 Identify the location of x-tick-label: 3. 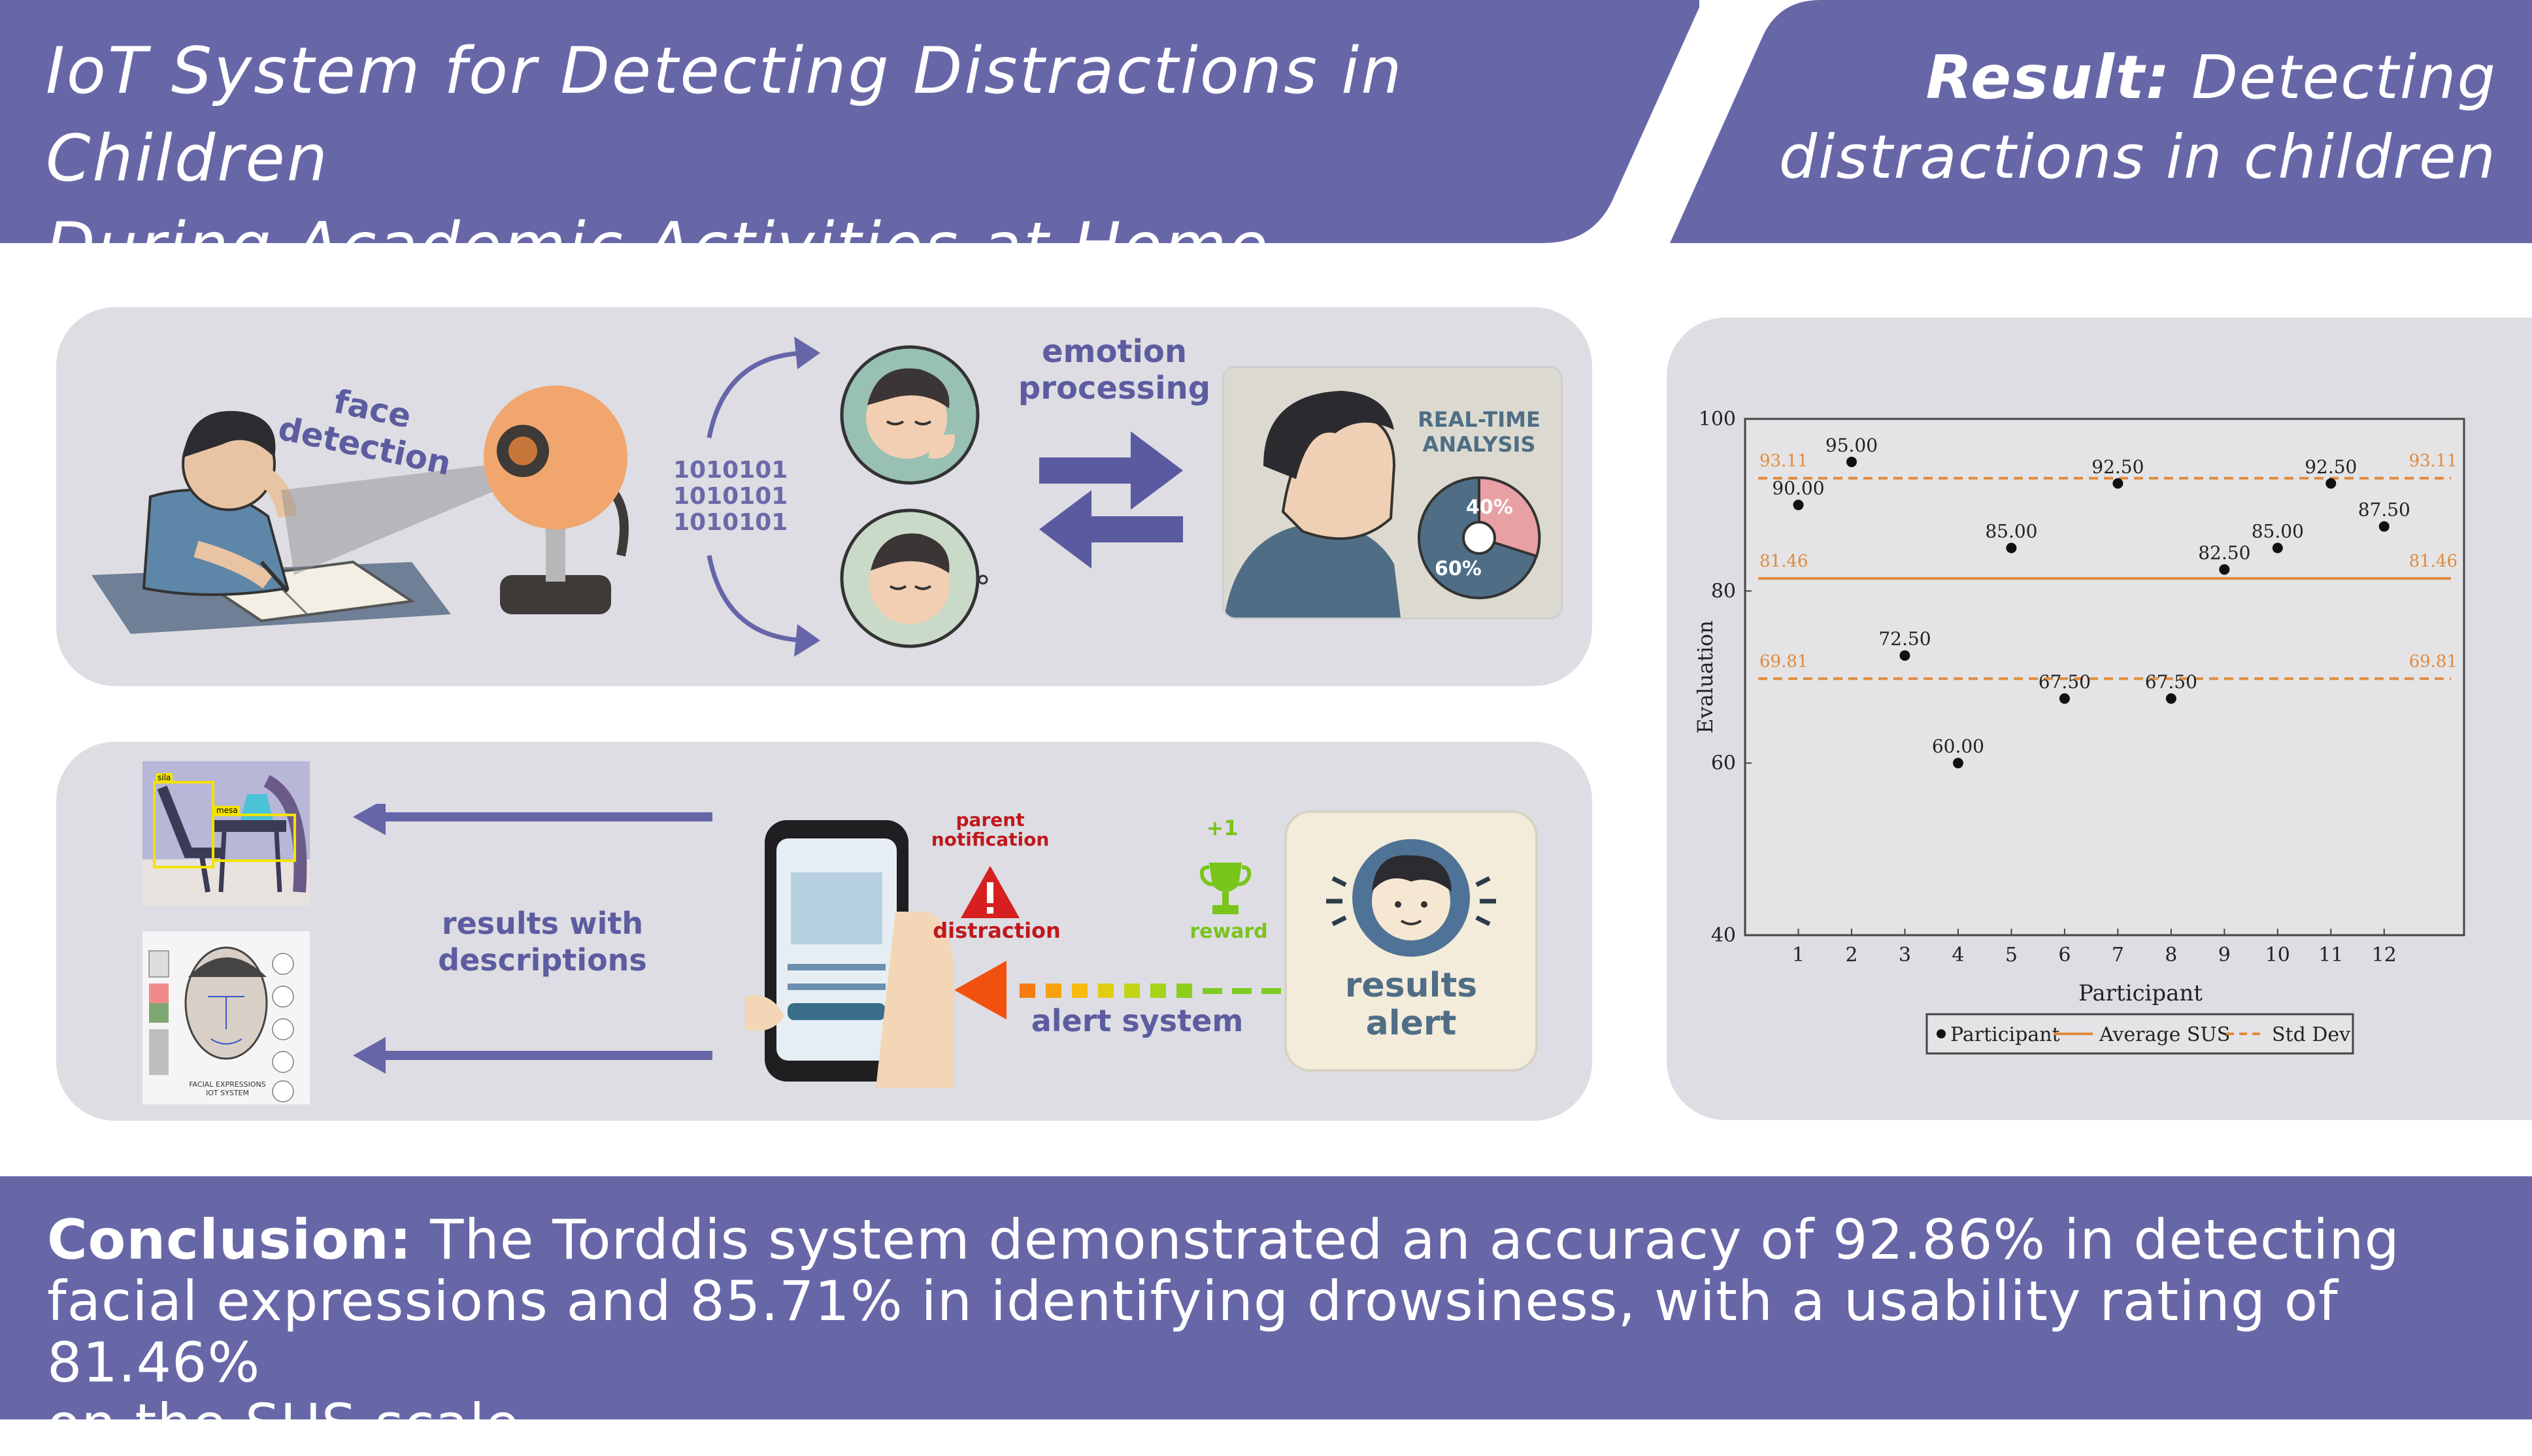
(1905, 955).